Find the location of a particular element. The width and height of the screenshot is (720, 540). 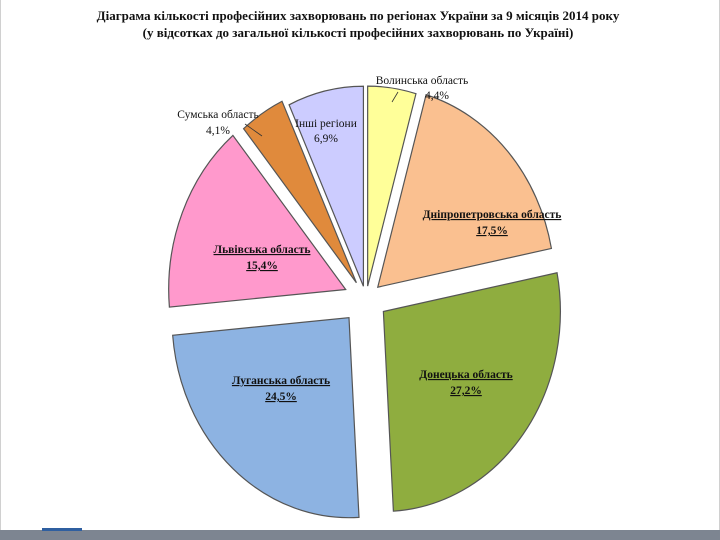

slice-name-label: Інші регіони is located at coordinates (326, 124).